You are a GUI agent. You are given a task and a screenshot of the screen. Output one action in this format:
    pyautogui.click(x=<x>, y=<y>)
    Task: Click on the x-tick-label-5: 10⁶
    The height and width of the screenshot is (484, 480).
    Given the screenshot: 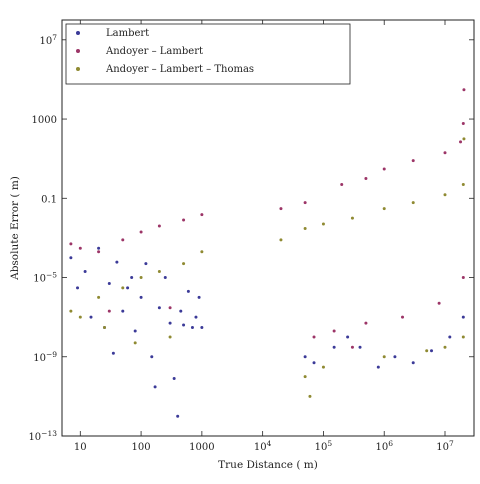 What is the action you would take?
    pyautogui.click(x=384, y=446)
    